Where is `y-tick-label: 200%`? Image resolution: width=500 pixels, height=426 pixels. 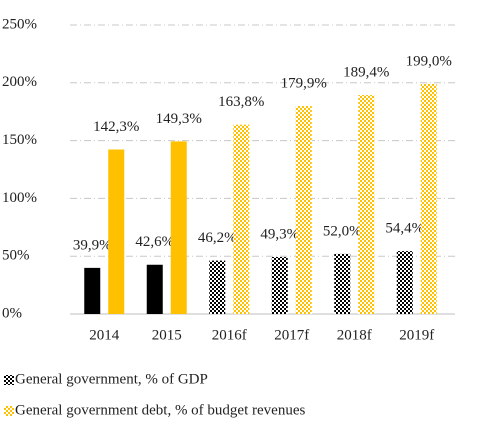
y-tick-label: 200% is located at coordinates (19, 82).